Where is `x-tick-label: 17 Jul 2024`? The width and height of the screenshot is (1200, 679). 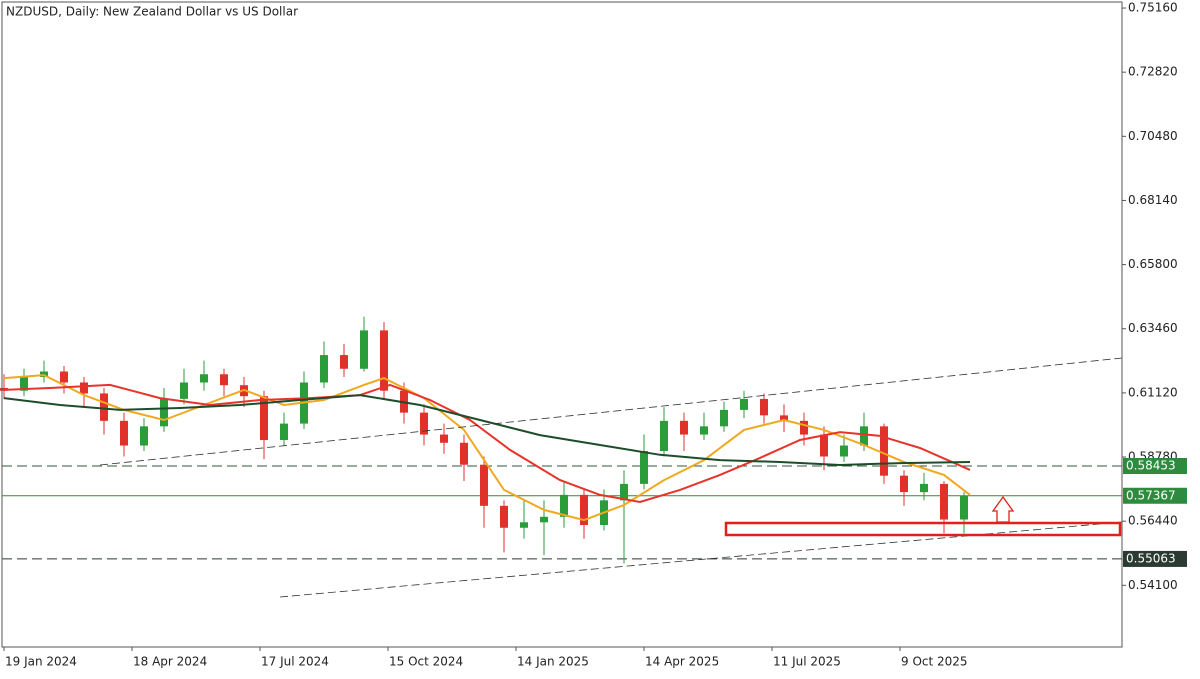
x-tick-label: 17 Jul 2024 is located at coordinates (295, 662).